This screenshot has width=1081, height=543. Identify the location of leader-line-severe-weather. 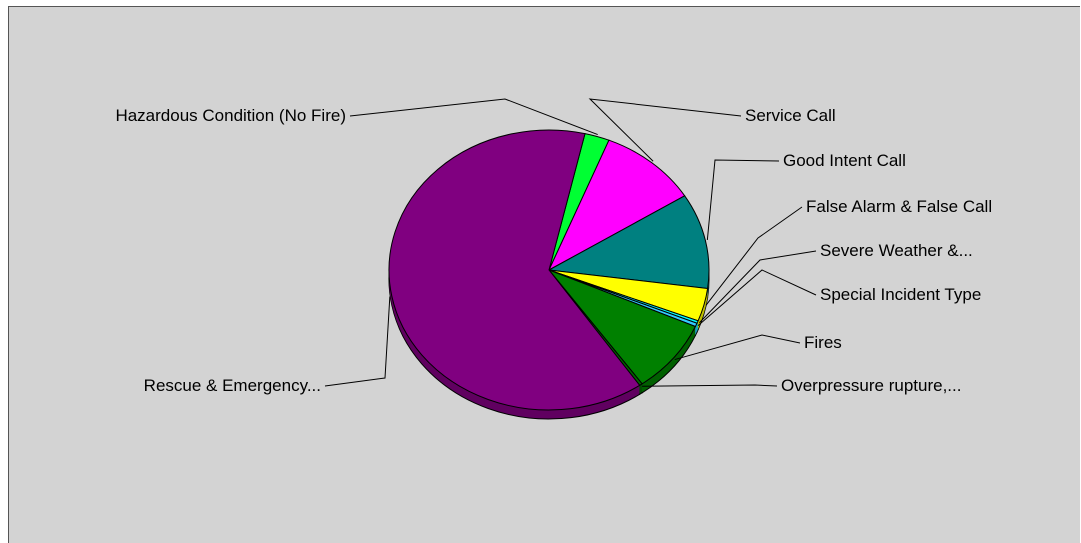
(758, 287).